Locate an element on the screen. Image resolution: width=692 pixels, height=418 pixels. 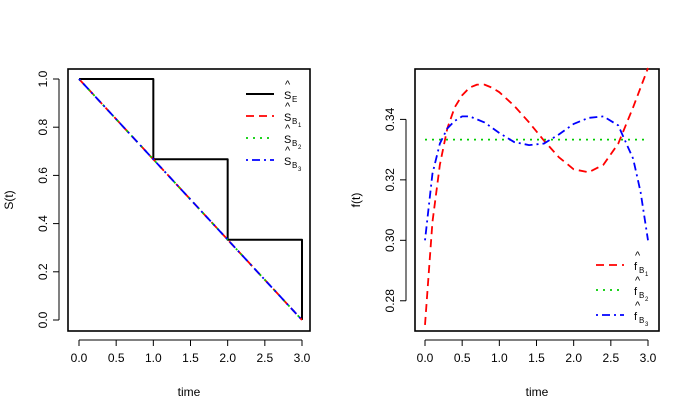
legend-subscript: E is located at coordinates (294, 99).